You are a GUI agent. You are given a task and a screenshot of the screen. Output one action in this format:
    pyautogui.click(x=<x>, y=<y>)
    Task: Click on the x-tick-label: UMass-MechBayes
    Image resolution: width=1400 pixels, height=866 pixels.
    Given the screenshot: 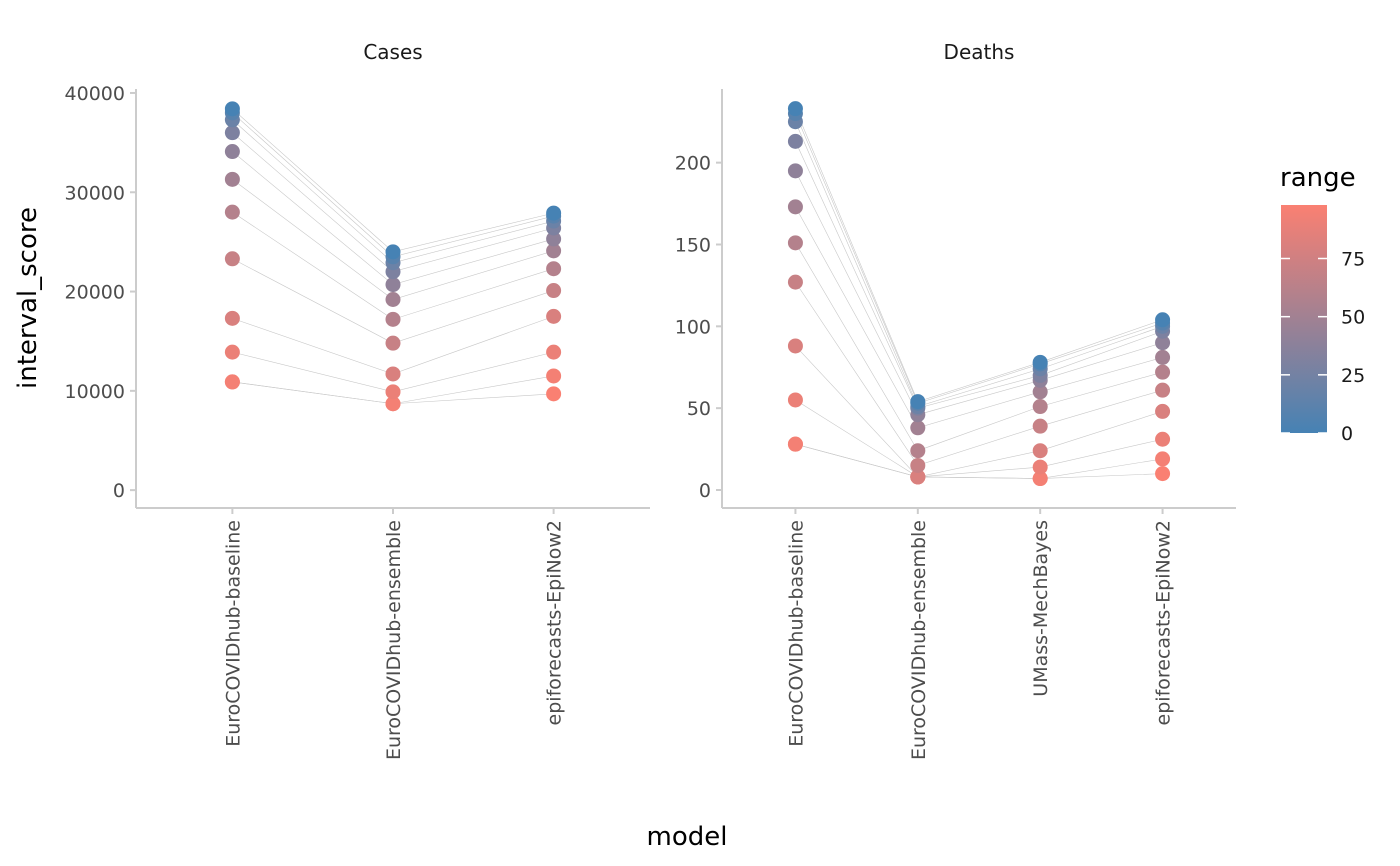 What is the action you would take?
    pyautogui.click(x=1041, y=608)
    